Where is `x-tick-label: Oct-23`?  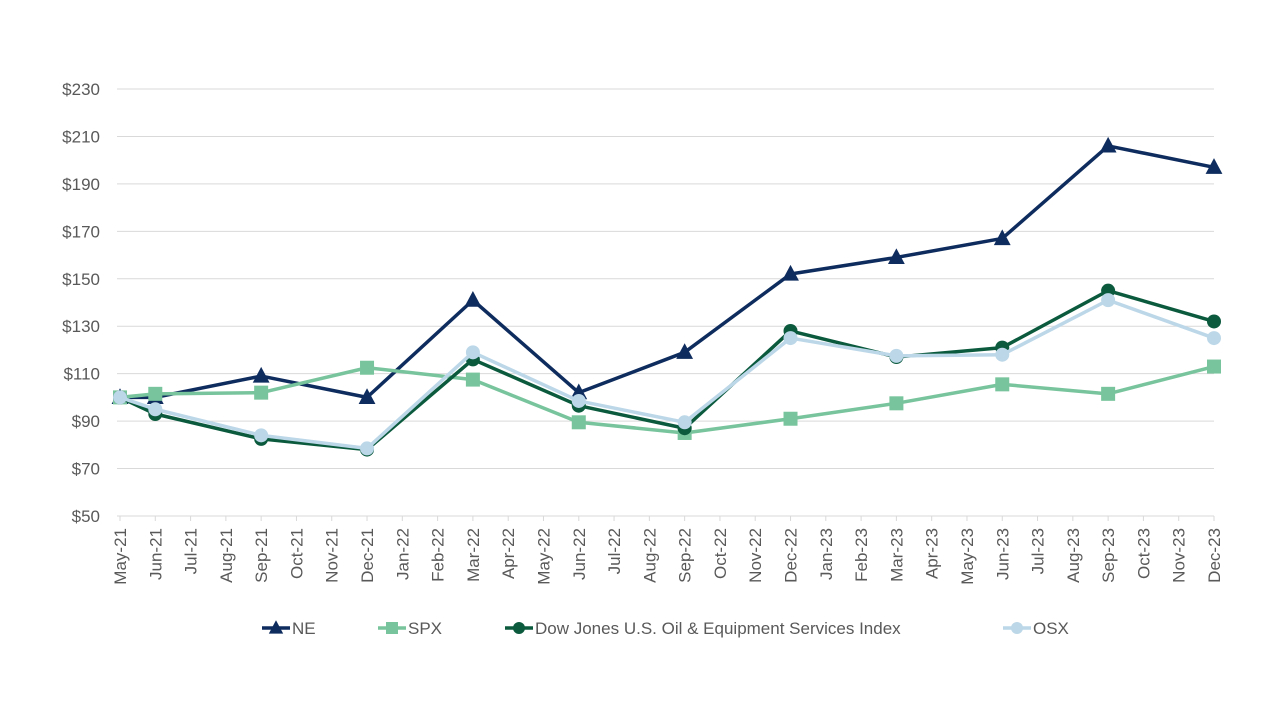
x-tick-label: Oct-23 is located at coordinates (1143, 553).